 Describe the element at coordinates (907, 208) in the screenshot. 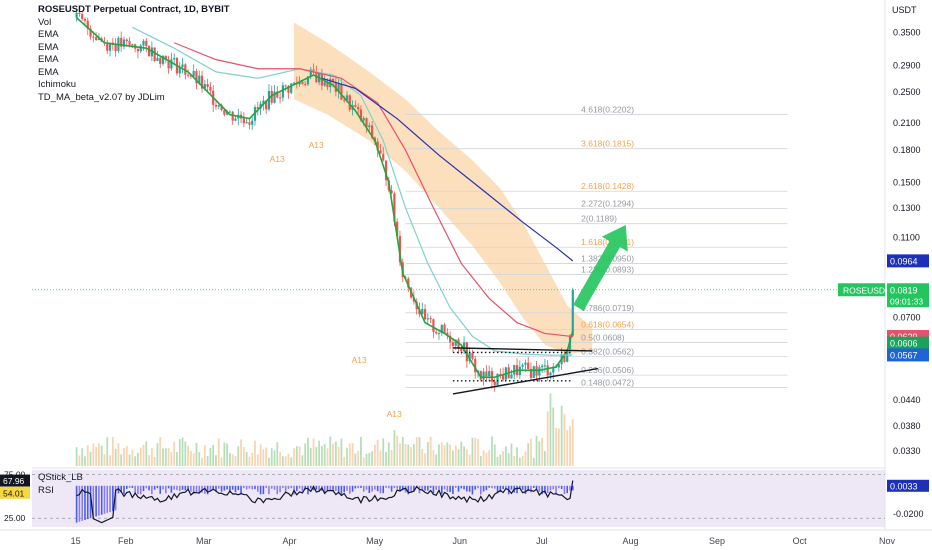

I see `price-tick-label: 0.1300` at that location.